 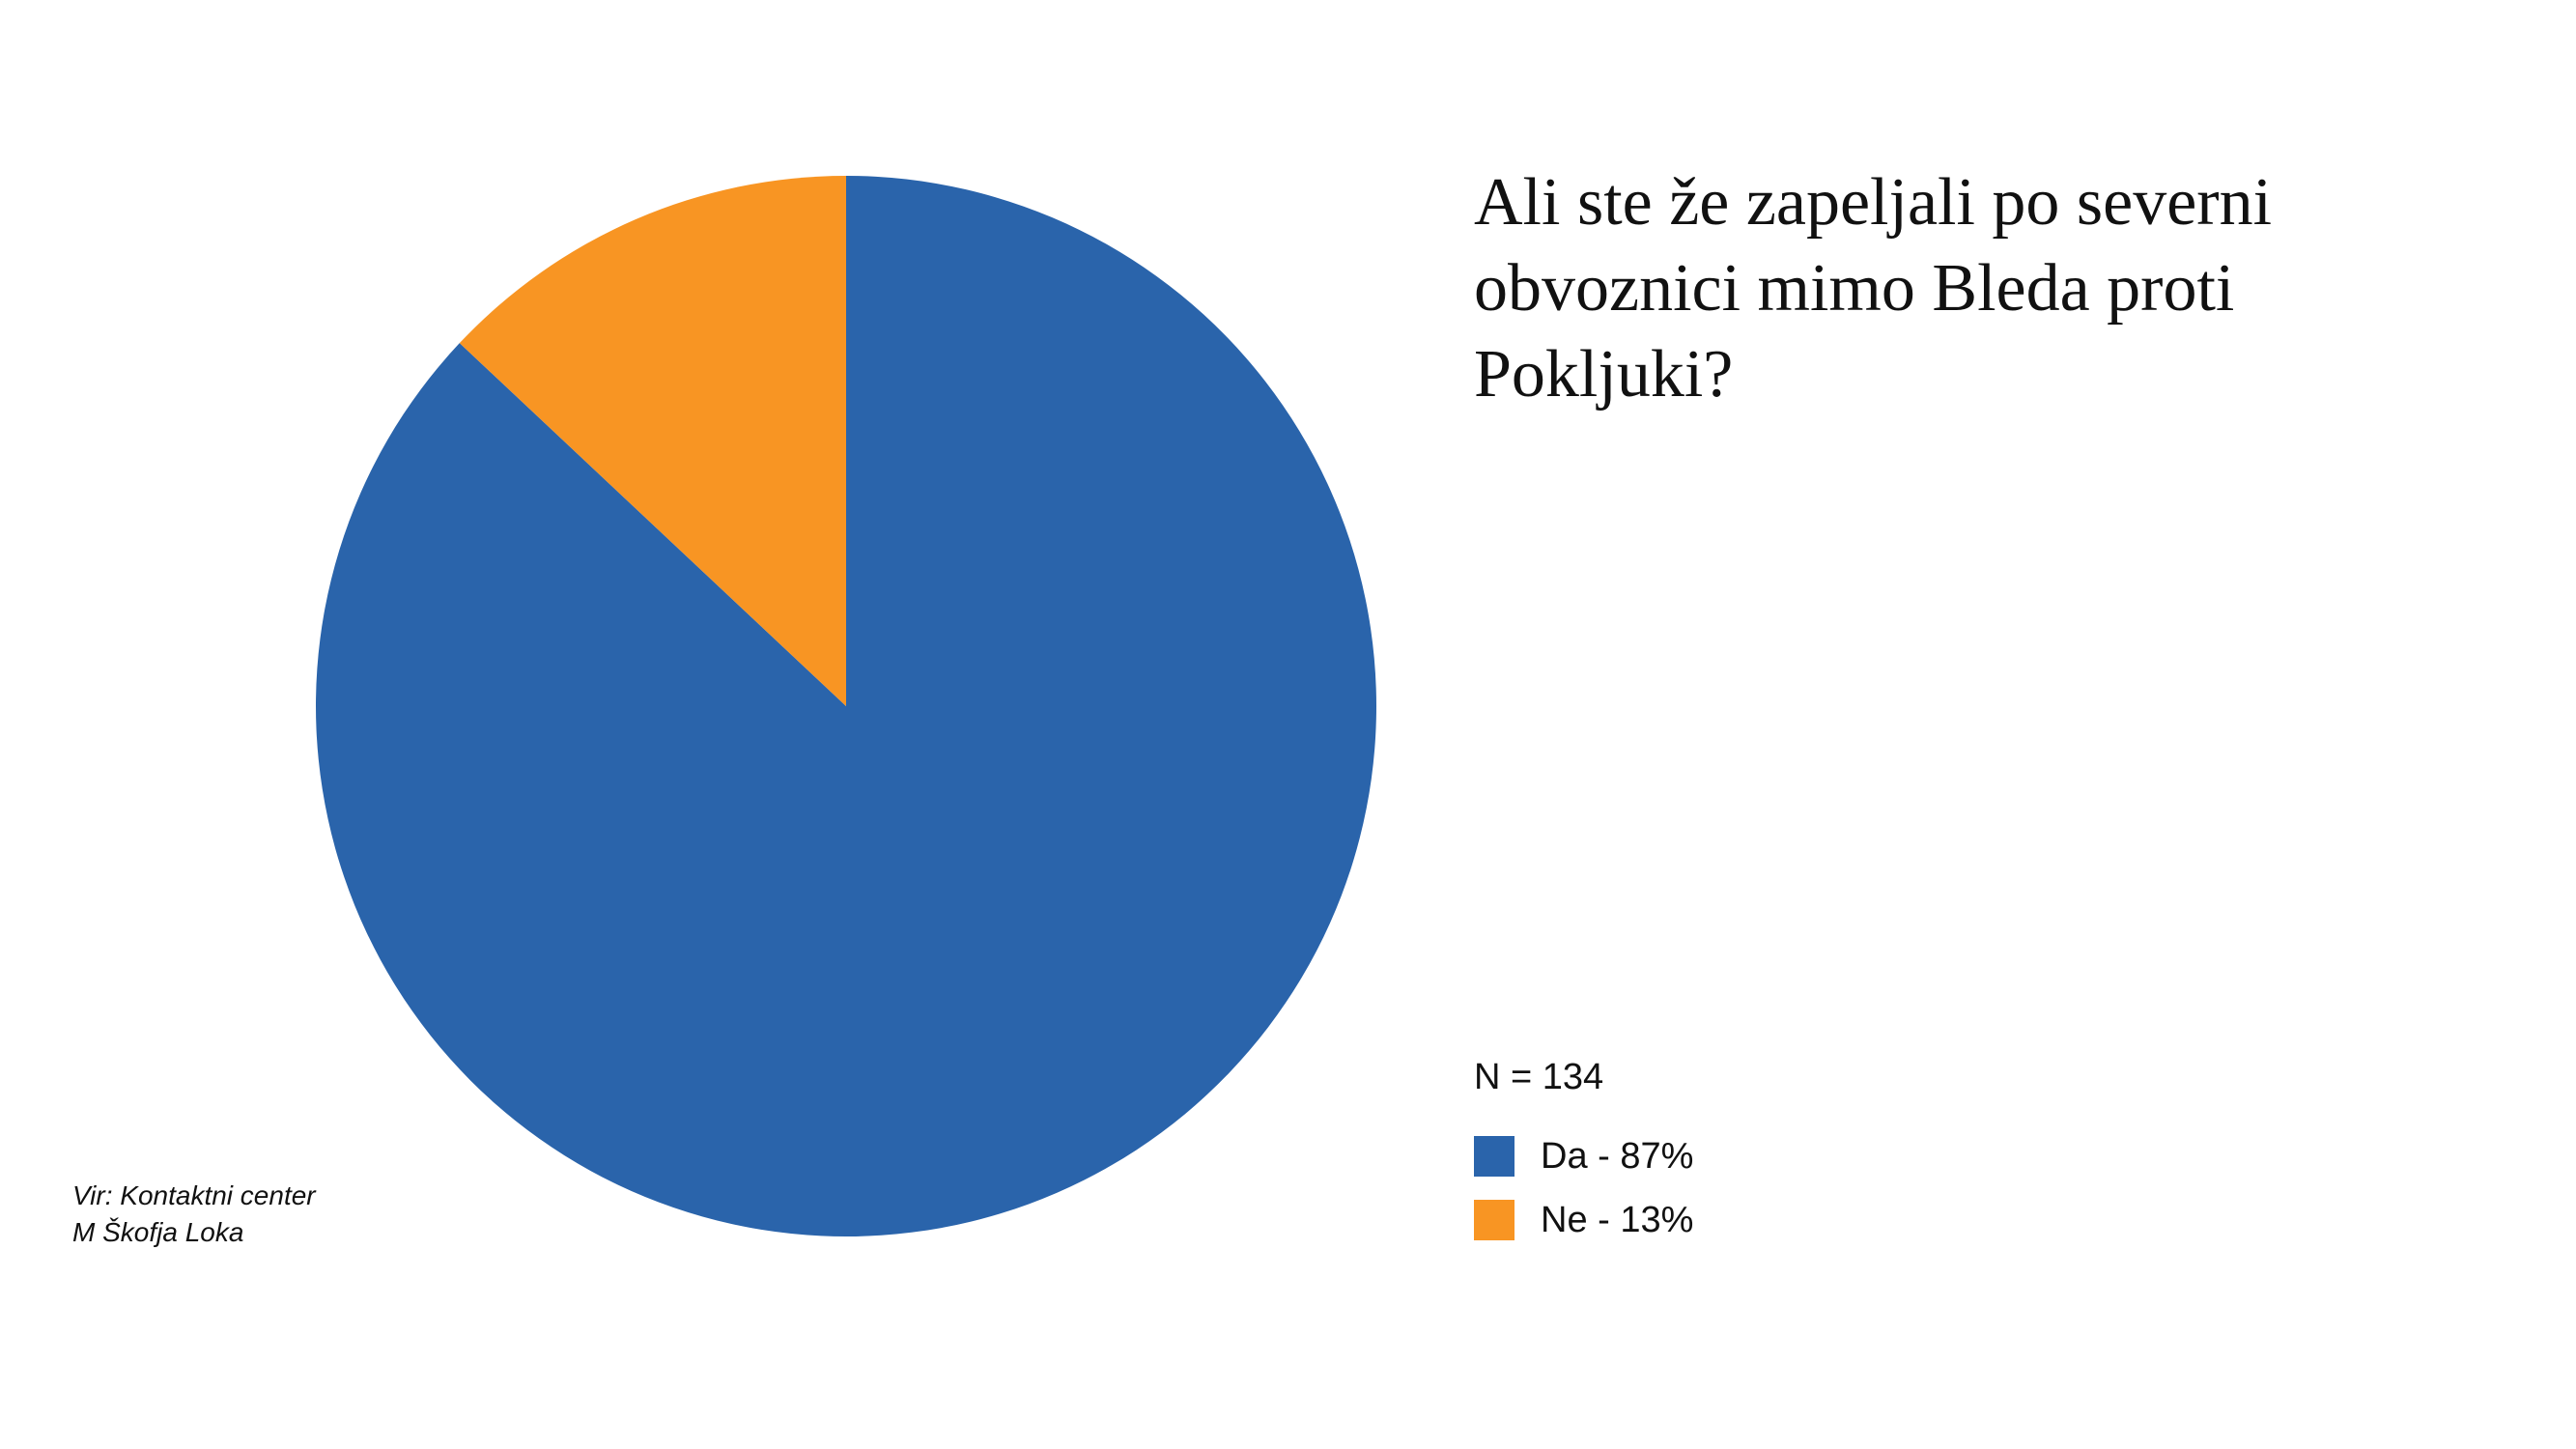 I want to click on source: Vir: Kontaktni center, so click(x=194, y=1195).